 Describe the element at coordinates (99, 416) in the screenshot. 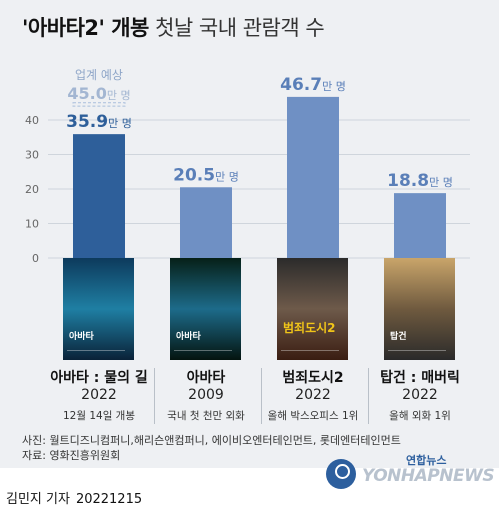

I see `movie-note: 12월 14일 개봉` at that location.